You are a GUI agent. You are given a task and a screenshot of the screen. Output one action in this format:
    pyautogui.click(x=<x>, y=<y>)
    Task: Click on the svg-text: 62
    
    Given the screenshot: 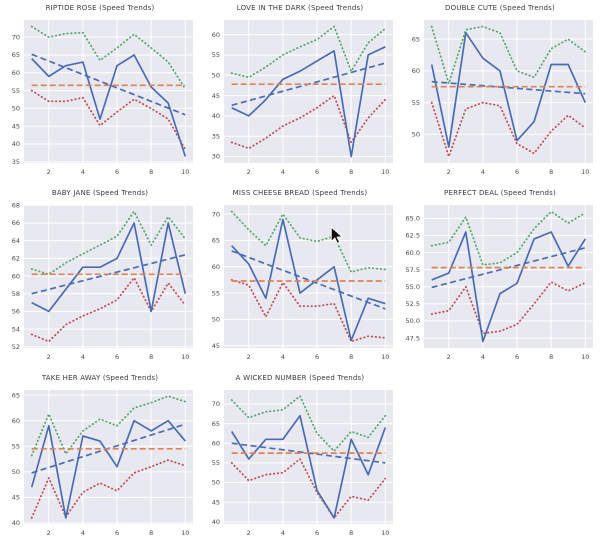 What is the action you would take?
    pyautogui.click(x=16, y=259)
    